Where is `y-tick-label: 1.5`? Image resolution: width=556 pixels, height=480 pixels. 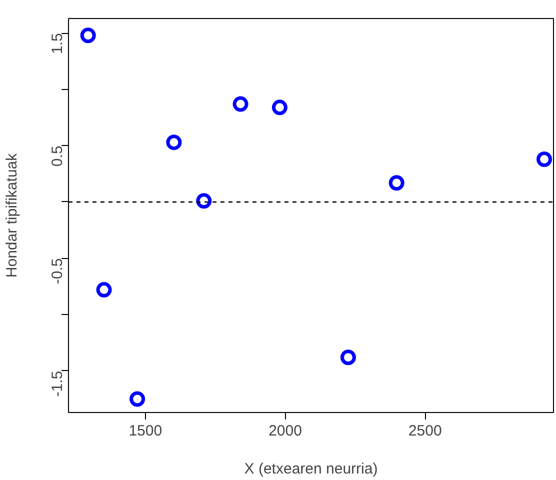 y-tick-label: 1.5 is located at coordinates (57, 43).